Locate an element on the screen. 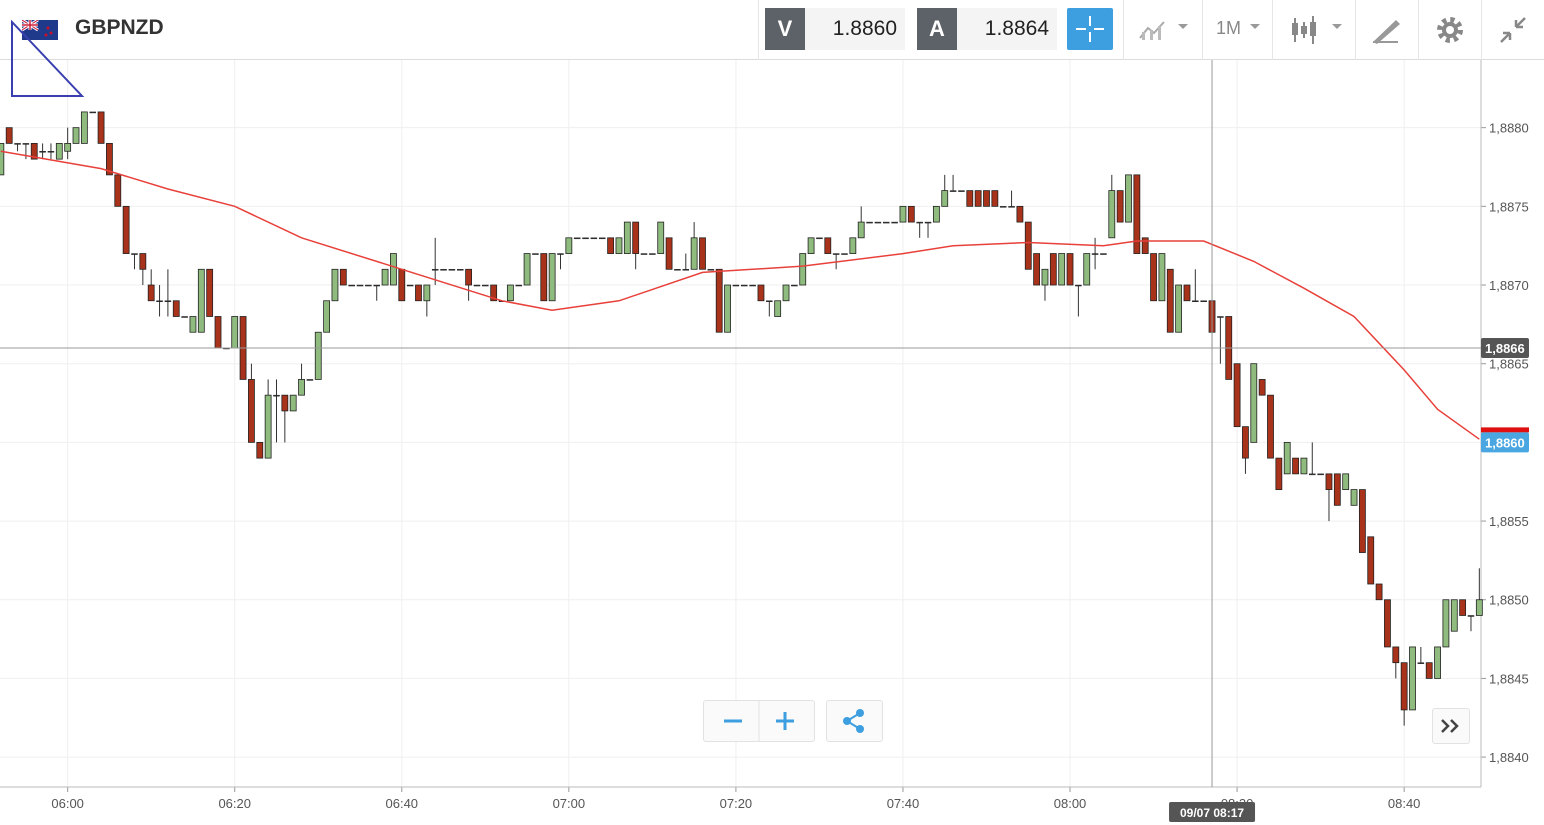 The width and height of the screenshot is (1544, 825). sell-label: V is located at coordinates (785, 29).